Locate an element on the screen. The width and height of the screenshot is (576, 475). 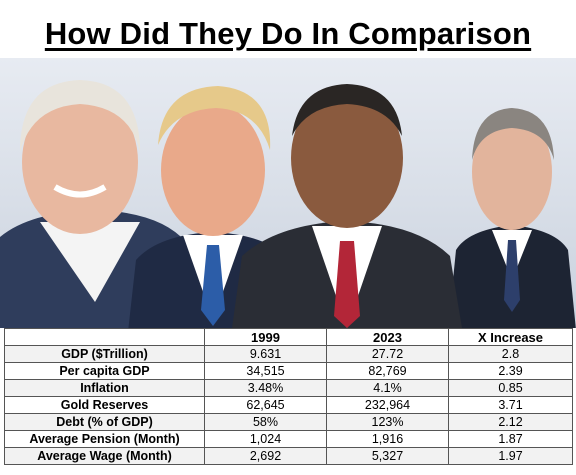
cell-2023: 5,327 is located at coordinates (387, 456).